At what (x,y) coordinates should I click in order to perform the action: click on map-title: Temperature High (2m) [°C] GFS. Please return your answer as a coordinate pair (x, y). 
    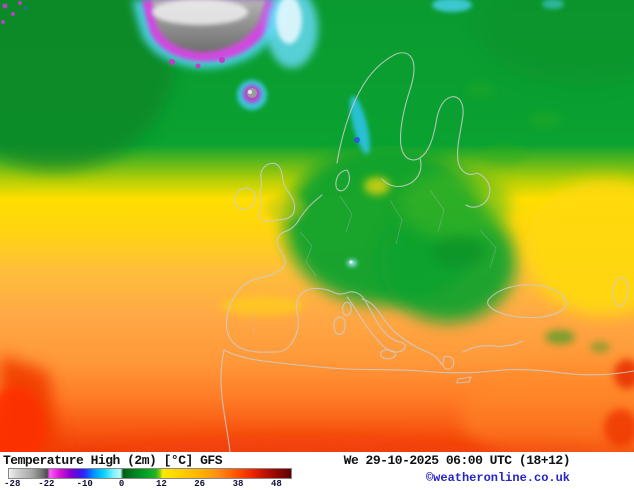
    Looking at the image, I should click on (113, 460).